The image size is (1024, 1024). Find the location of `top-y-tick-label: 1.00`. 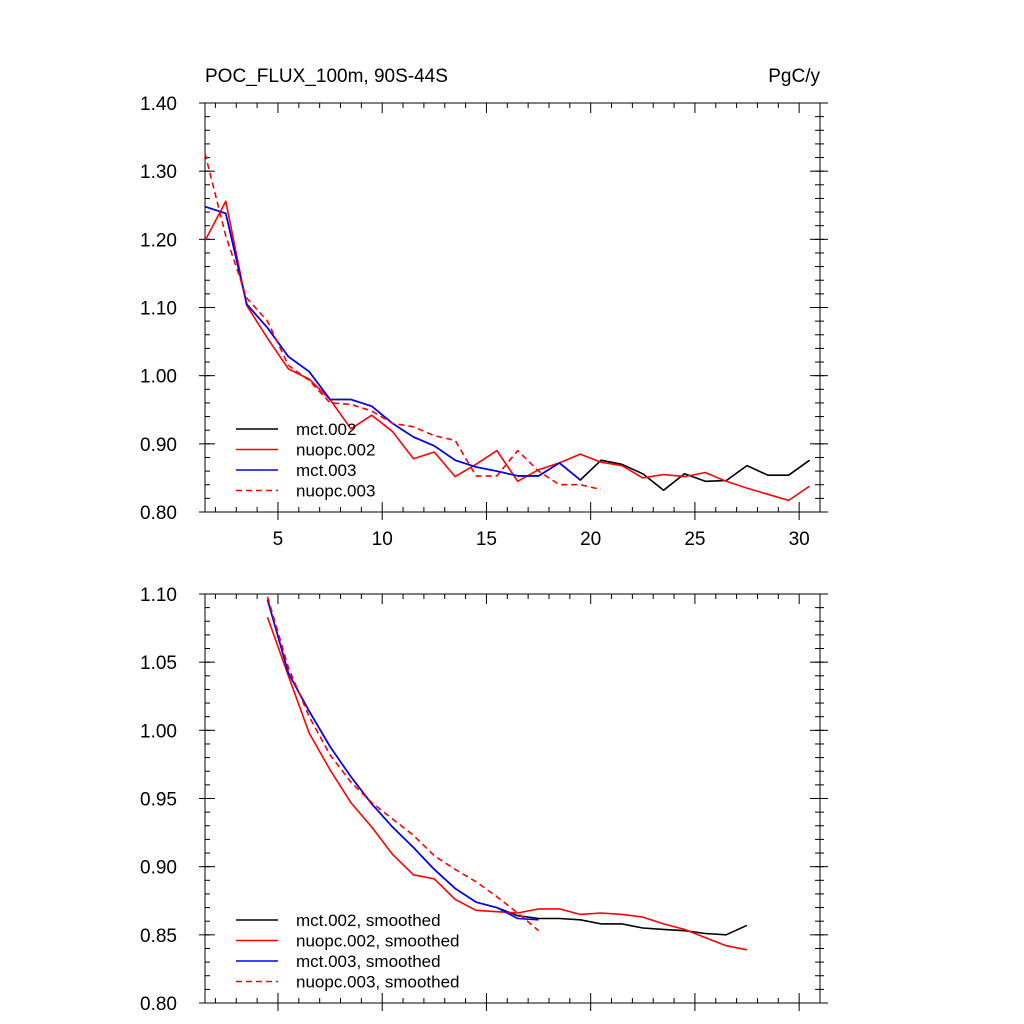

top-y-tick-label: 1.00 is located at coordinates (158, 377).